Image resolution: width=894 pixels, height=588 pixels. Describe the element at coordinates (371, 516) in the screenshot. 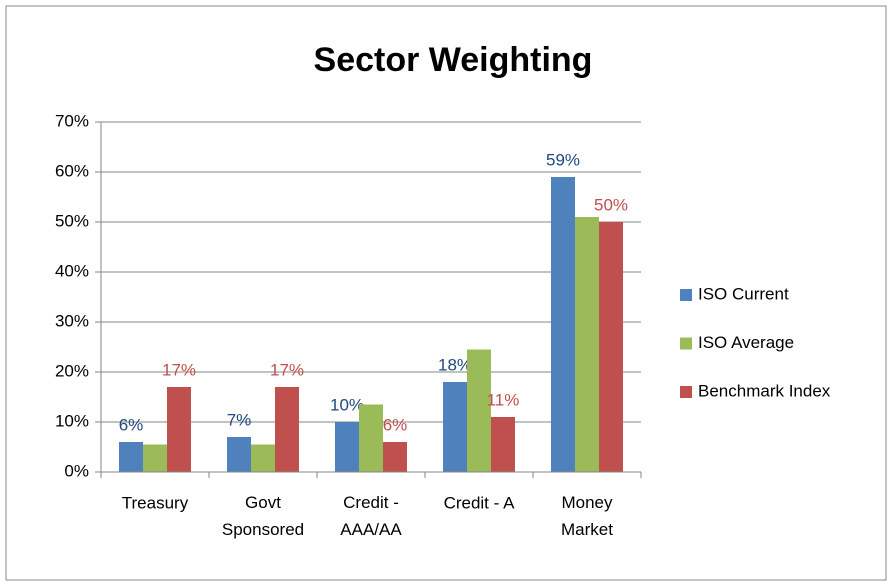

I see `x-tick-label: Credit -AAA/AA` at that location.